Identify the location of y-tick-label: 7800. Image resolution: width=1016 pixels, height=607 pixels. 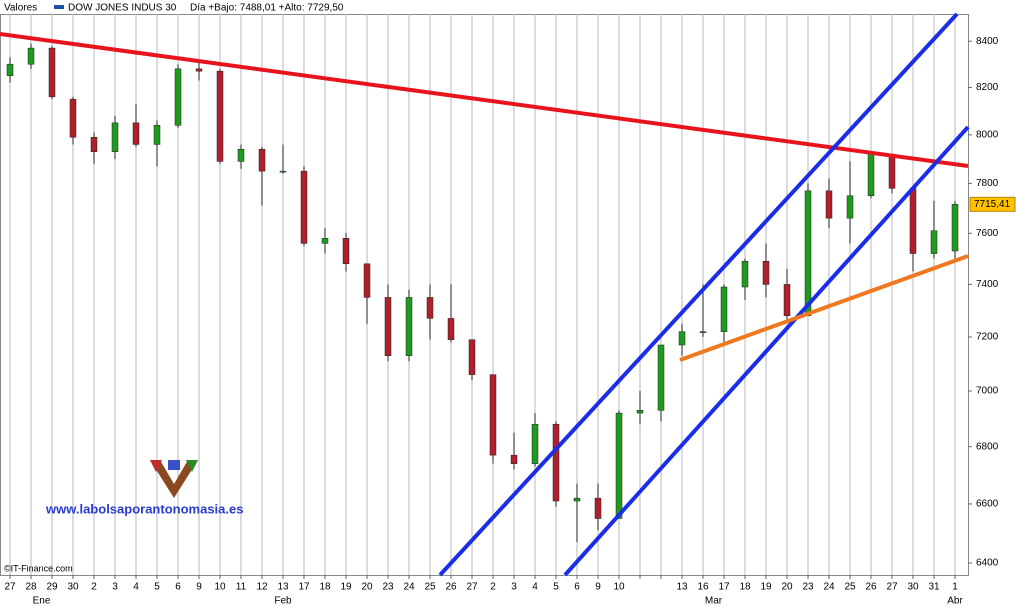
(987, 183).